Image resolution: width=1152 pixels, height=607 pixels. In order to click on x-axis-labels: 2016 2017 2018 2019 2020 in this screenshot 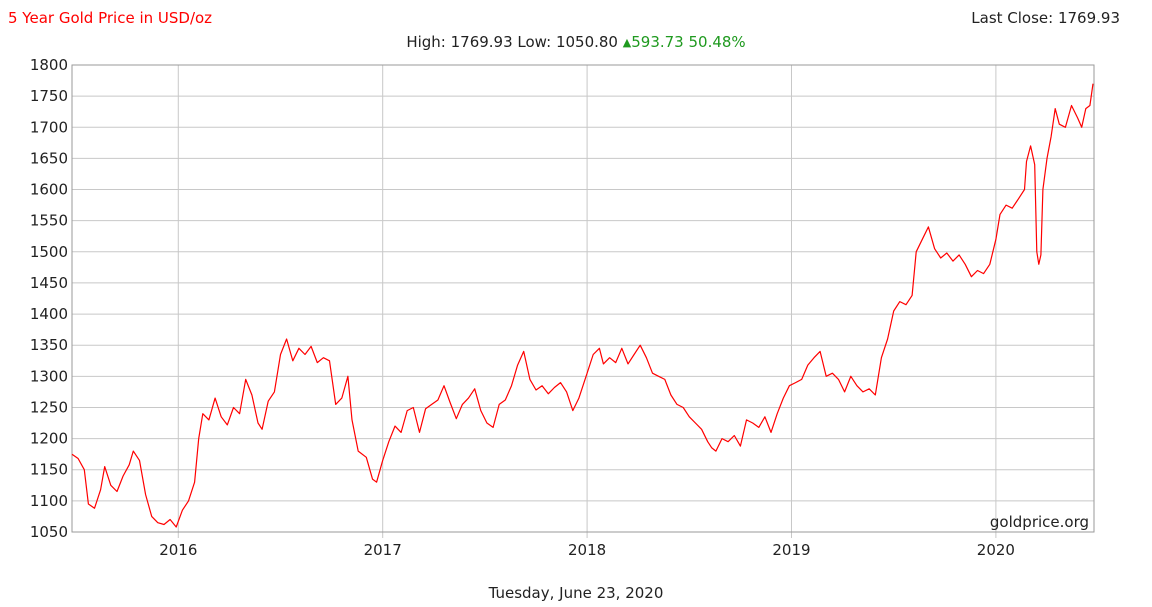, I will do `click(587, 550)`.